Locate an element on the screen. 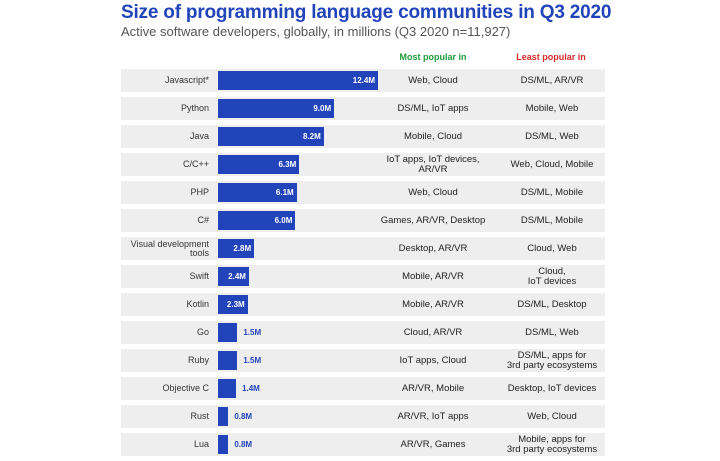  category-label: Kotlin is located at coordinates (197, 304).